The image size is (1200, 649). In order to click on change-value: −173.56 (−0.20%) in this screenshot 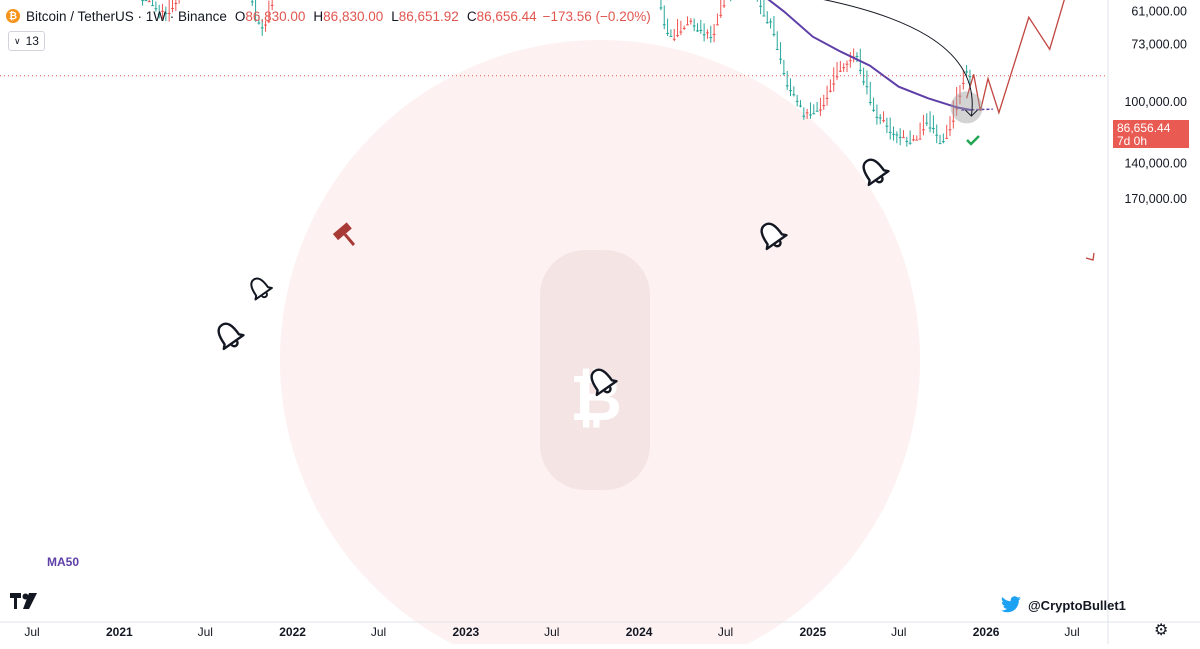, I will do `click(596, 16)`.